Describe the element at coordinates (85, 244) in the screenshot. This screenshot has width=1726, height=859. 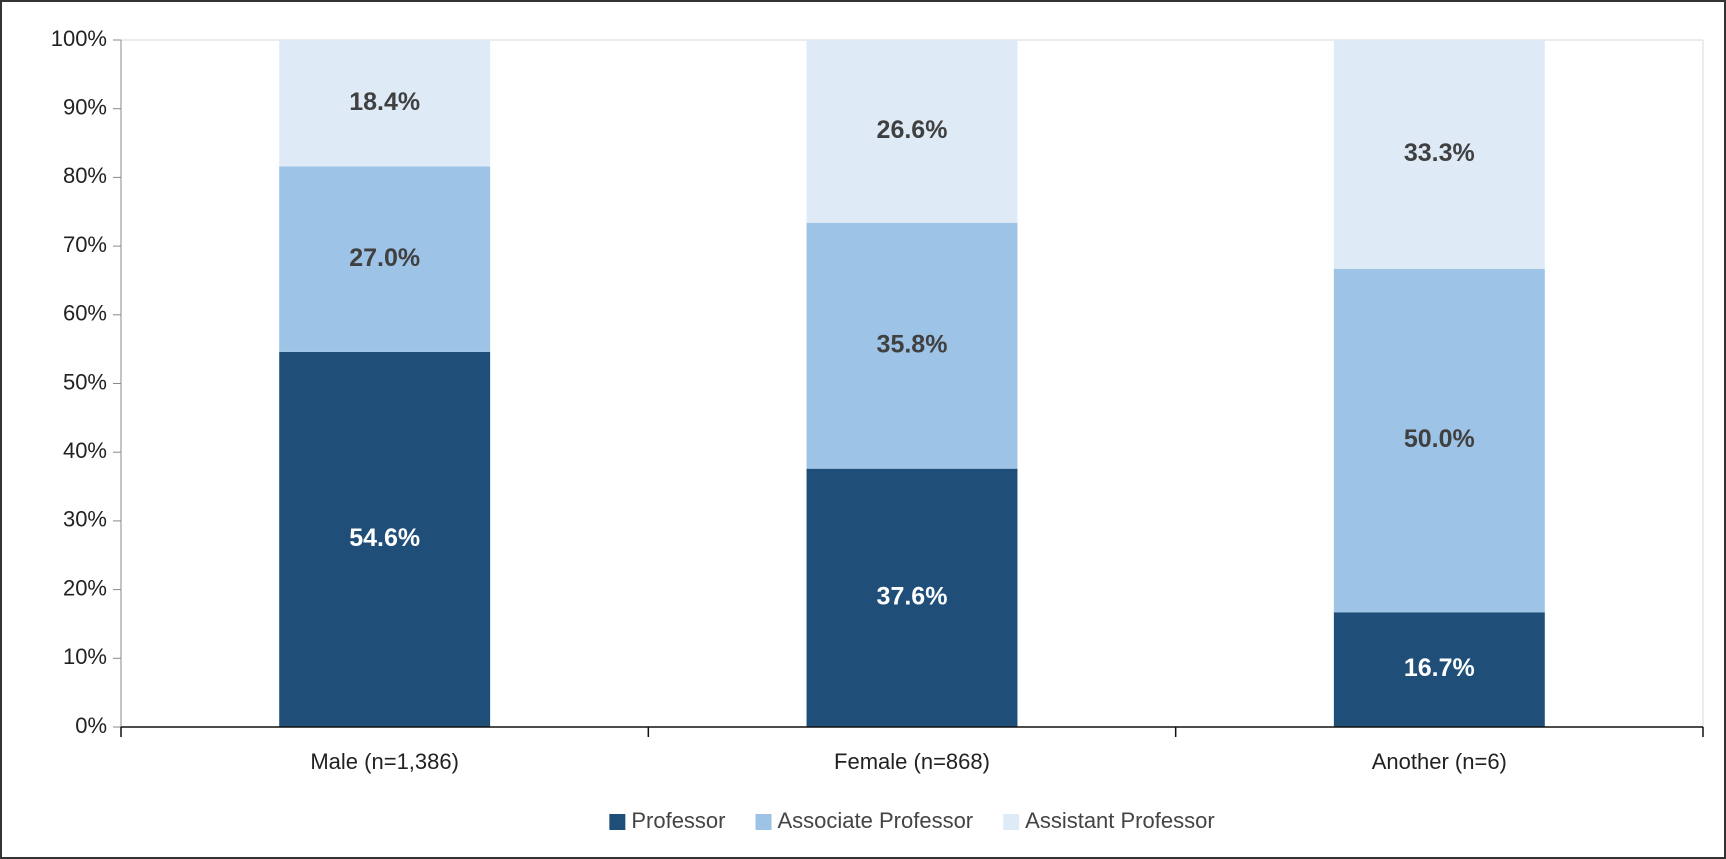
I see `y-tick-label: 70%` at that location.